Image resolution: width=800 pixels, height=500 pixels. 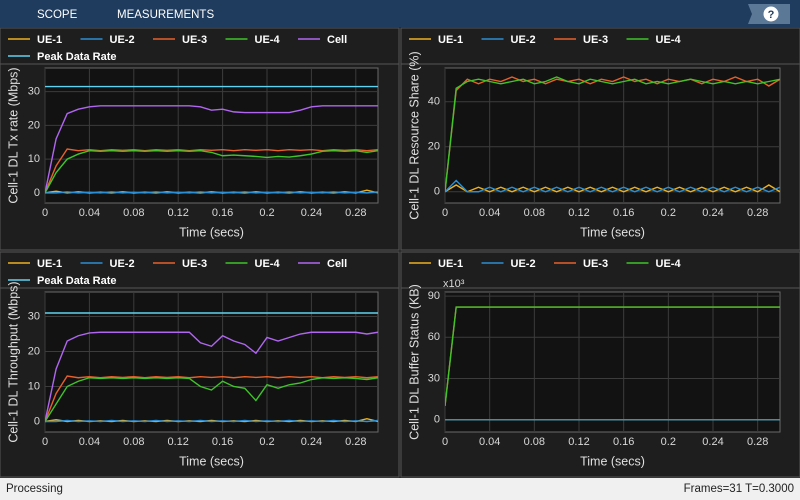 What do you see at coordinates (739, 489) in the screenshot?
I see `status-info: Frames=31 T=0.3000` at bounding box center [739, 489].